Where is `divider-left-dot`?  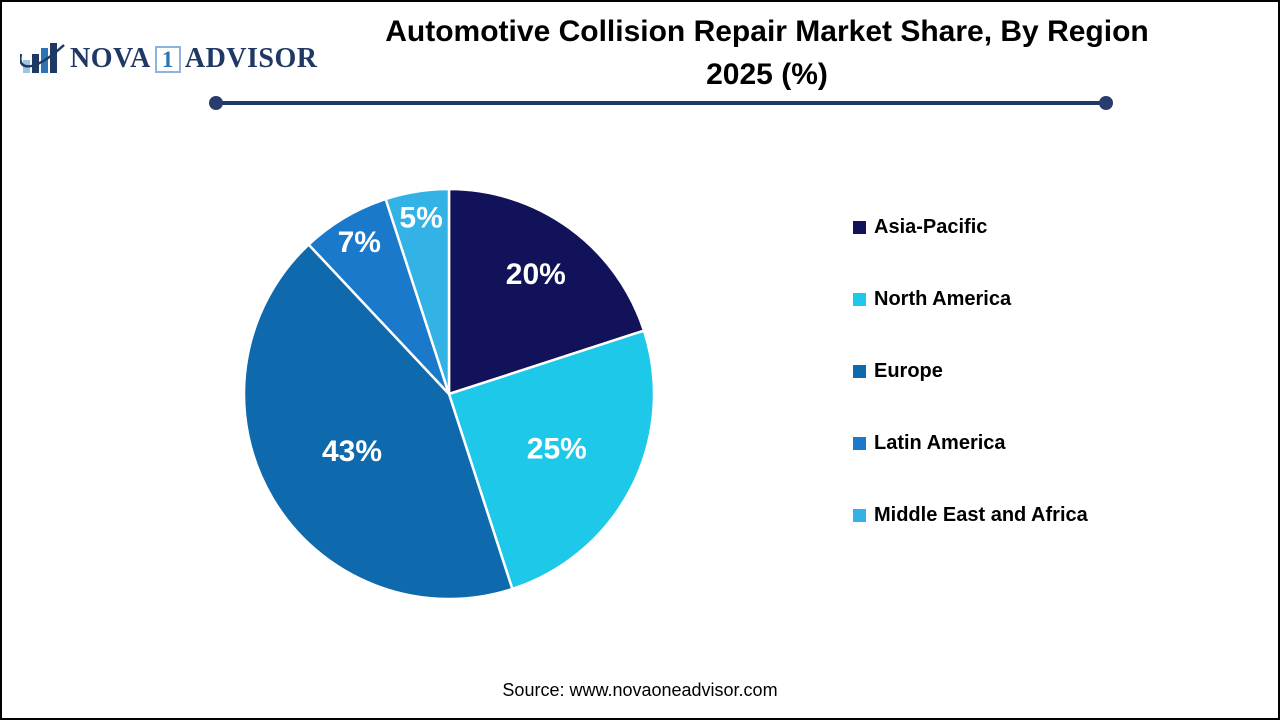 divider-left-dot is located at coordinates (216, 103).